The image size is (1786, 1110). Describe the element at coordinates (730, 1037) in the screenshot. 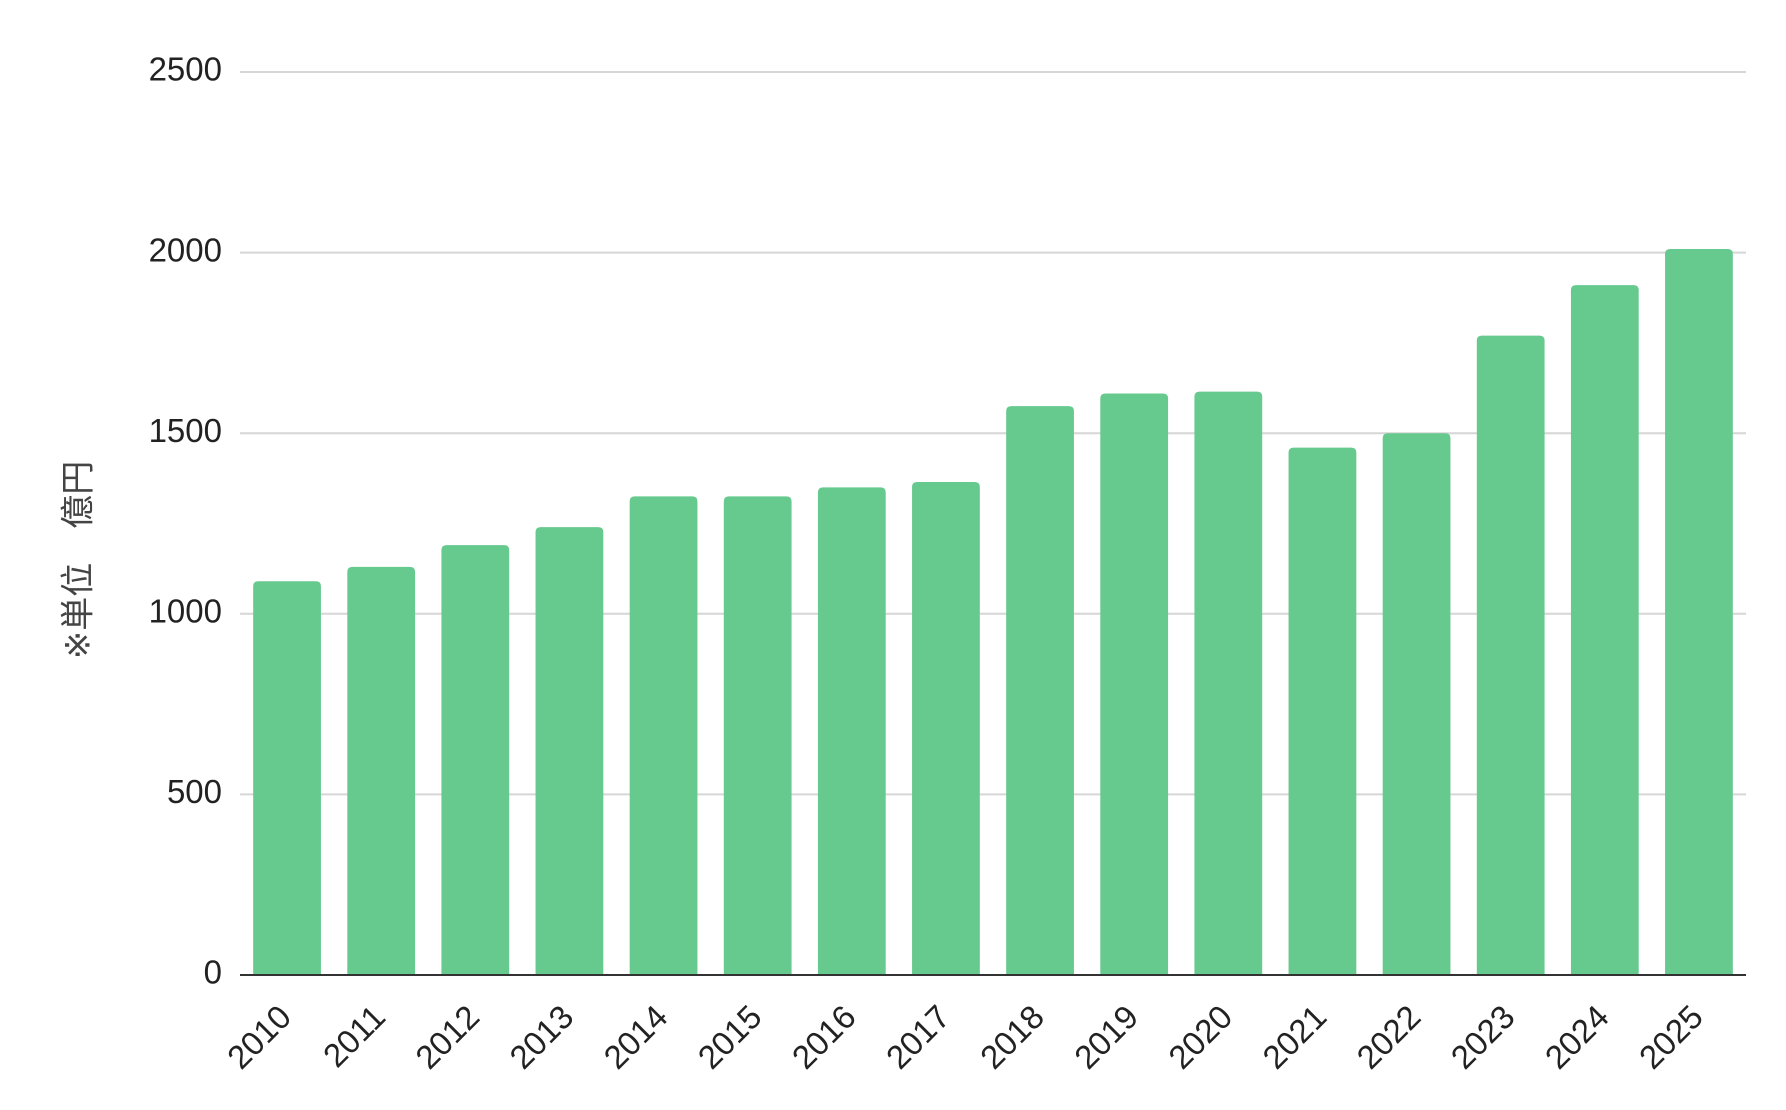

I see `x-tick-label: 2015` at that location.